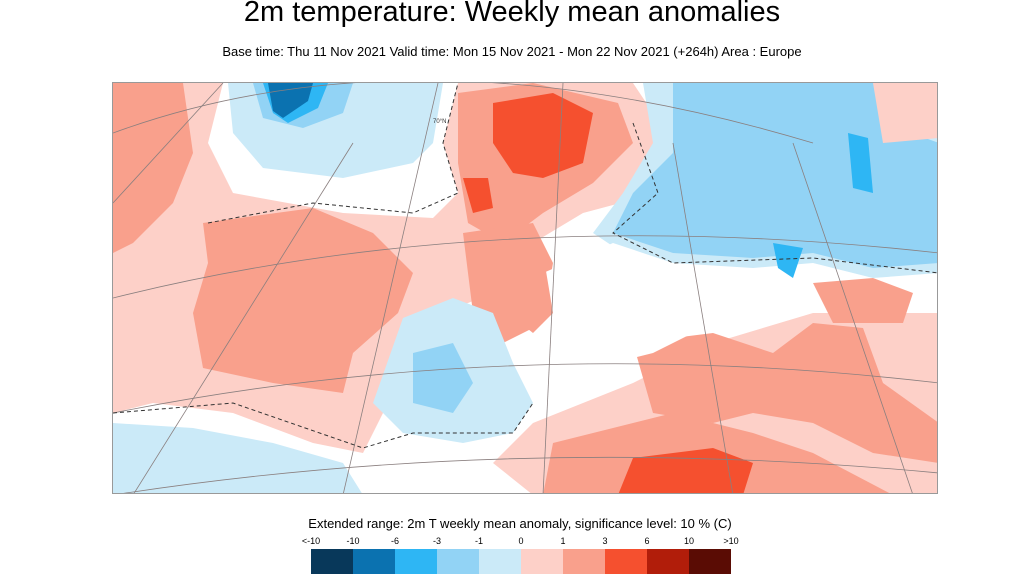 The image size is (1024, 576). What do you see at coordinates (512, 14) in the screenshot?
I see `page-title: 2m temperature: Weekly mean anomalies` at bounding box center [512, 14].